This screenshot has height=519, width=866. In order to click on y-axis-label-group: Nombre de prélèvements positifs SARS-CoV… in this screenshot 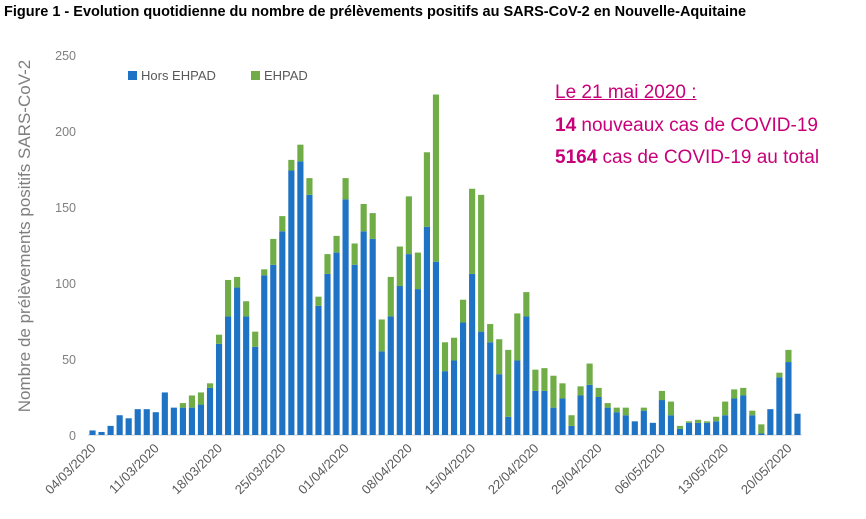, I will do `click(24, 236)`.